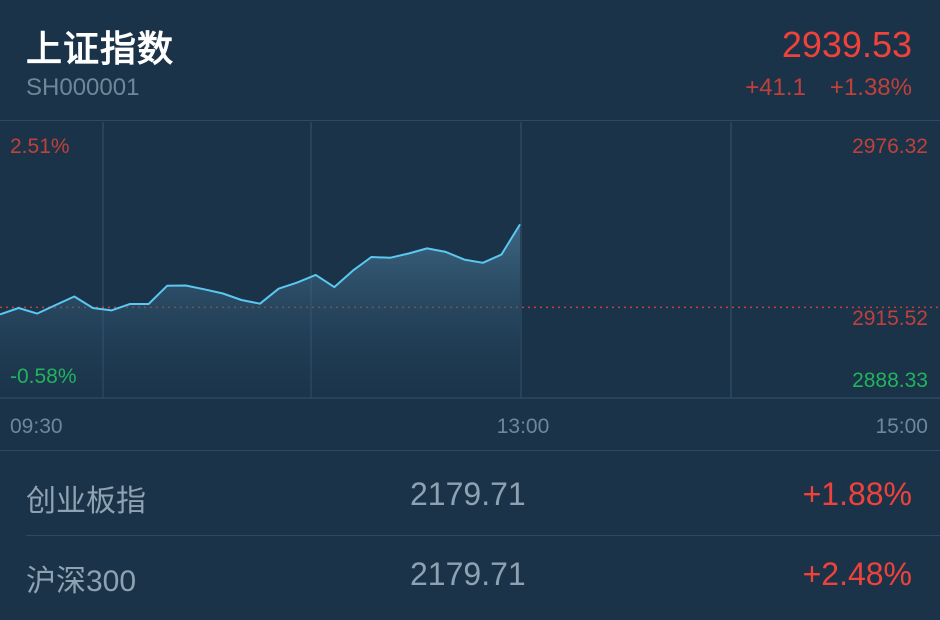 Image resolution: width=940 pixels, height=620 pixels. Describe the element at coordinates (901, 426) in the screenshot. I see `x-label-close: 15:00` at that location.